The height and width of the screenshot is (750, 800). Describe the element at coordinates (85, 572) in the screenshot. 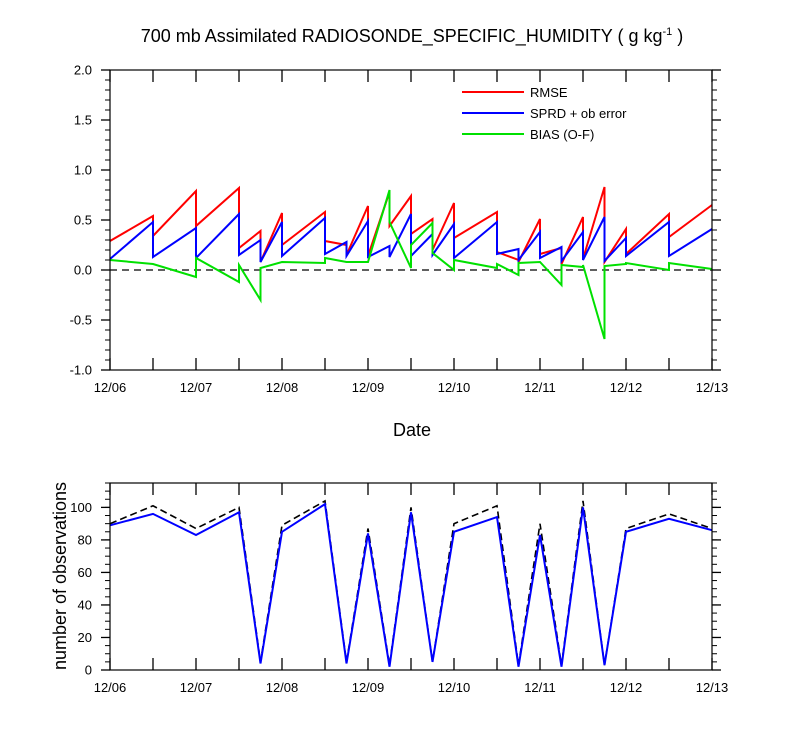

I see `y-tick-label: 60` at that location.